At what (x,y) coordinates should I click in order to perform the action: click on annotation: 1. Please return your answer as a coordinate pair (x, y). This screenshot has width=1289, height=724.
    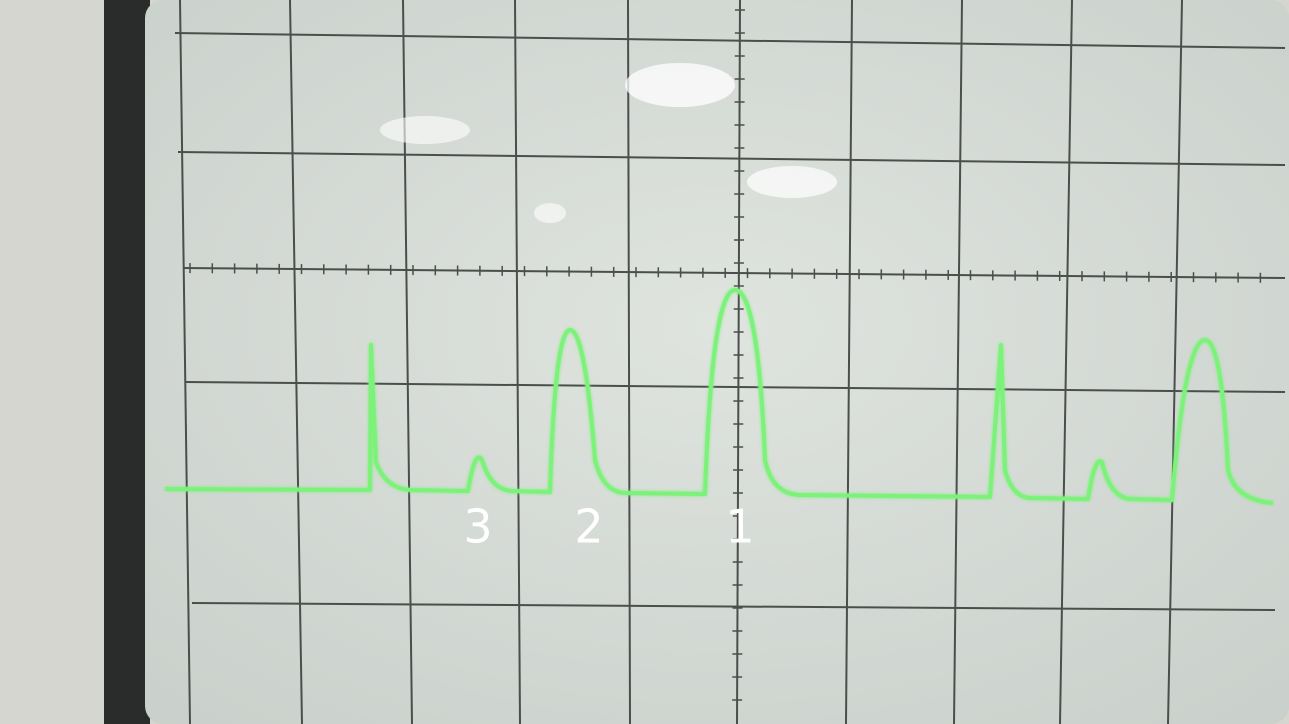
    Looking at the image, I should click on (739, 527).